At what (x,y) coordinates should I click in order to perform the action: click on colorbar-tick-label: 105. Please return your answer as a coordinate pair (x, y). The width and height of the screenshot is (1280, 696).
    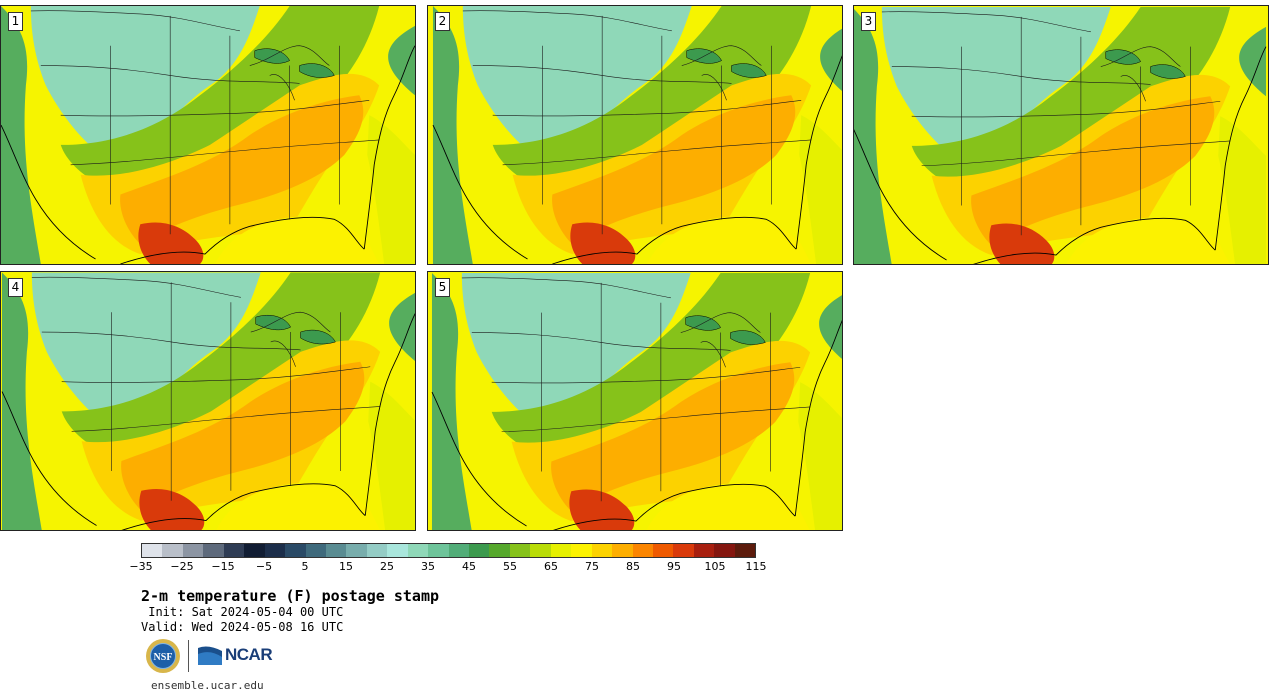
    Looking at the image, I should click on (715, 566).